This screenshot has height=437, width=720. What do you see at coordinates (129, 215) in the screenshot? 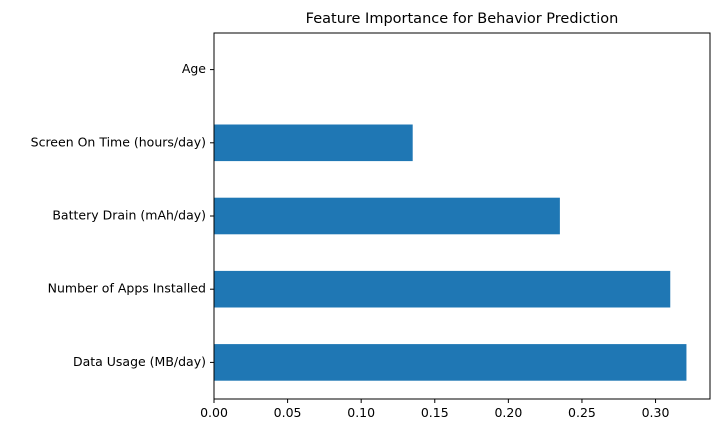
I see `y-tick-label: Battery Drain (mAh/day)` at bounding box center [129, 215].